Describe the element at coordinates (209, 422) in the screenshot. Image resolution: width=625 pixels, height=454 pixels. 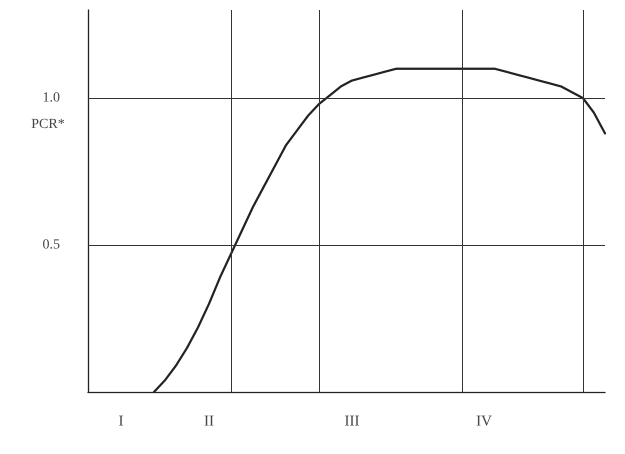
I see `x-tick-label: II` at that location.